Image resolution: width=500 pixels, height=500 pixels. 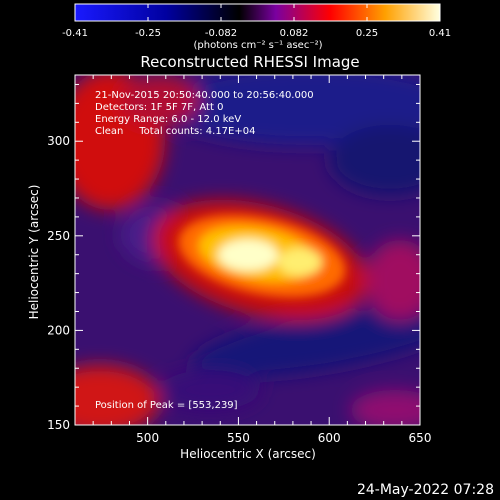 I want to click on colorbar-tick-label: 0.082, so click(x=294, y=33).